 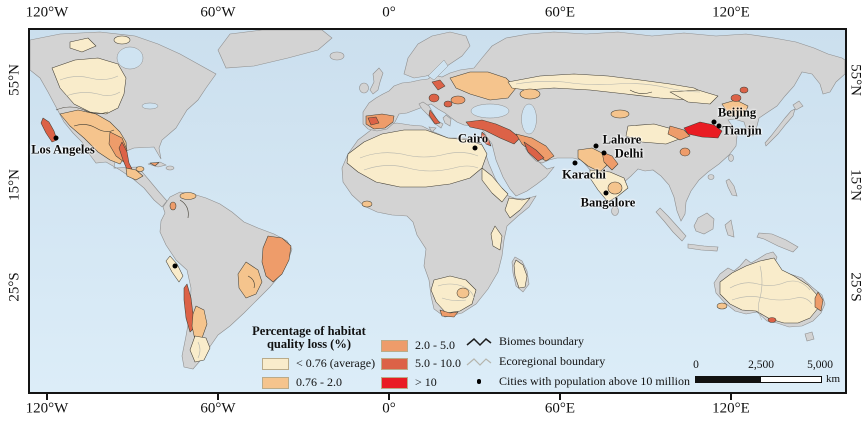 I want to click on city-dot-lahore, so click(x=596, y=146).